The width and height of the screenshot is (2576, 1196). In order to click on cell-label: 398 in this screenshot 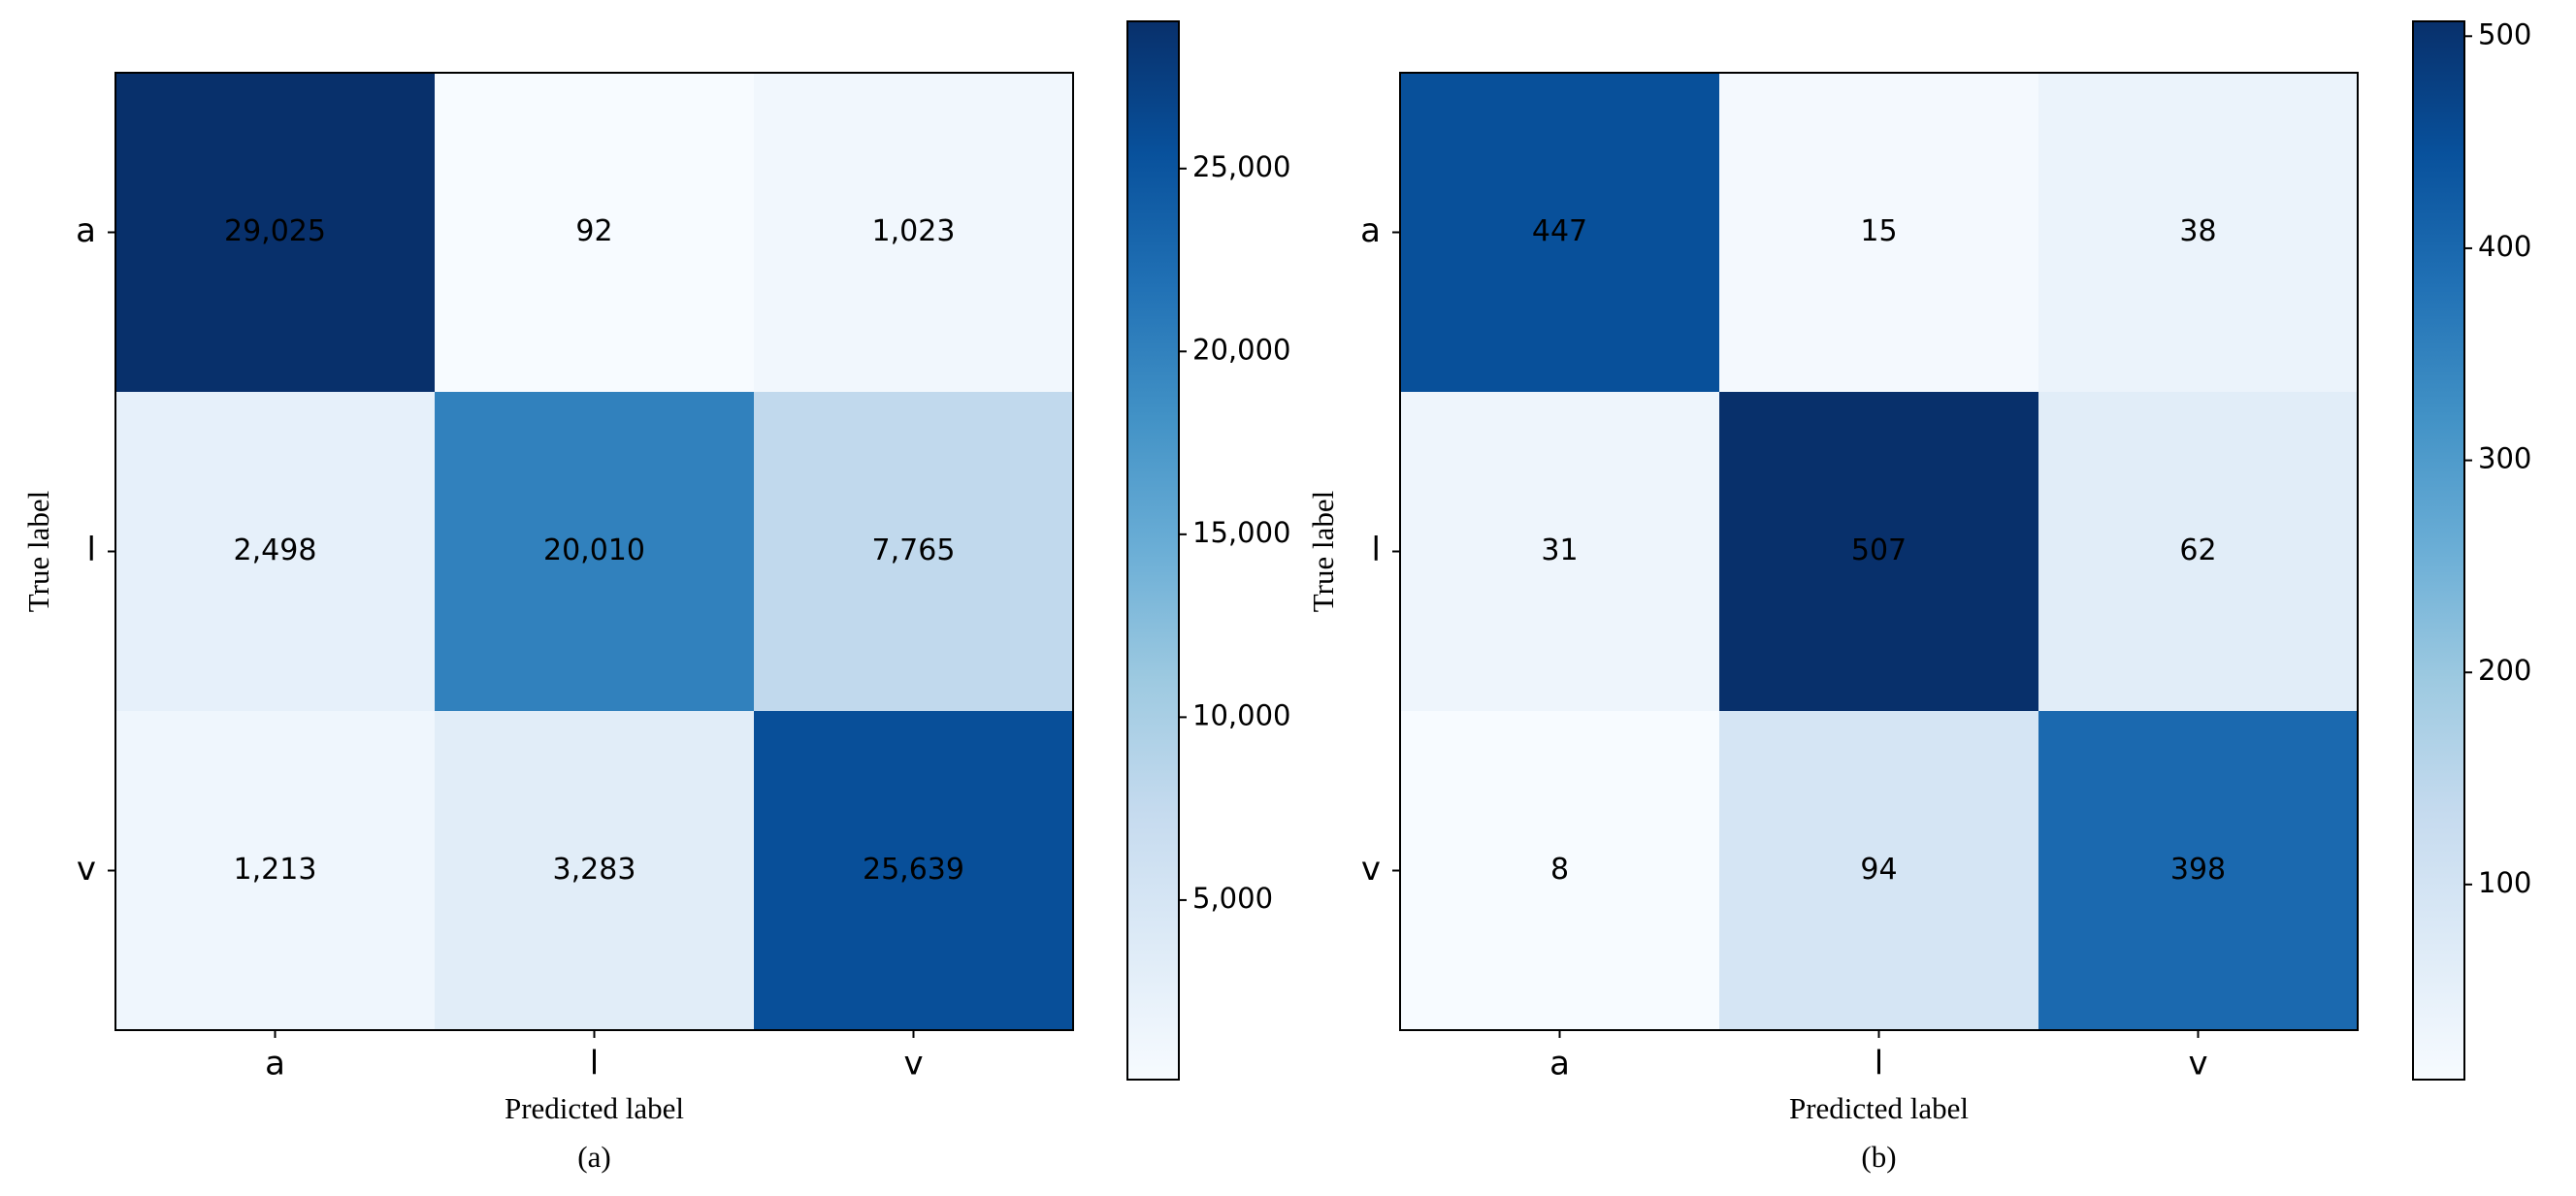, I will do `click(2198, 870)`.